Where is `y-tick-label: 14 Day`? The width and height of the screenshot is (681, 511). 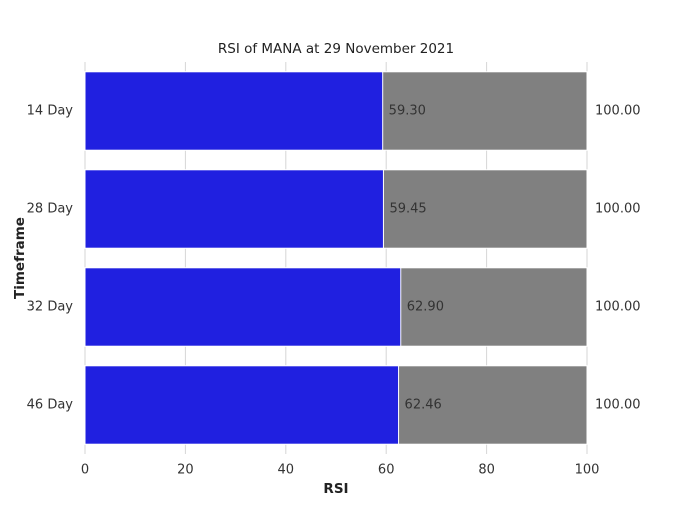
y-tick-label: 14 Day is located at coordinates (50, 111).